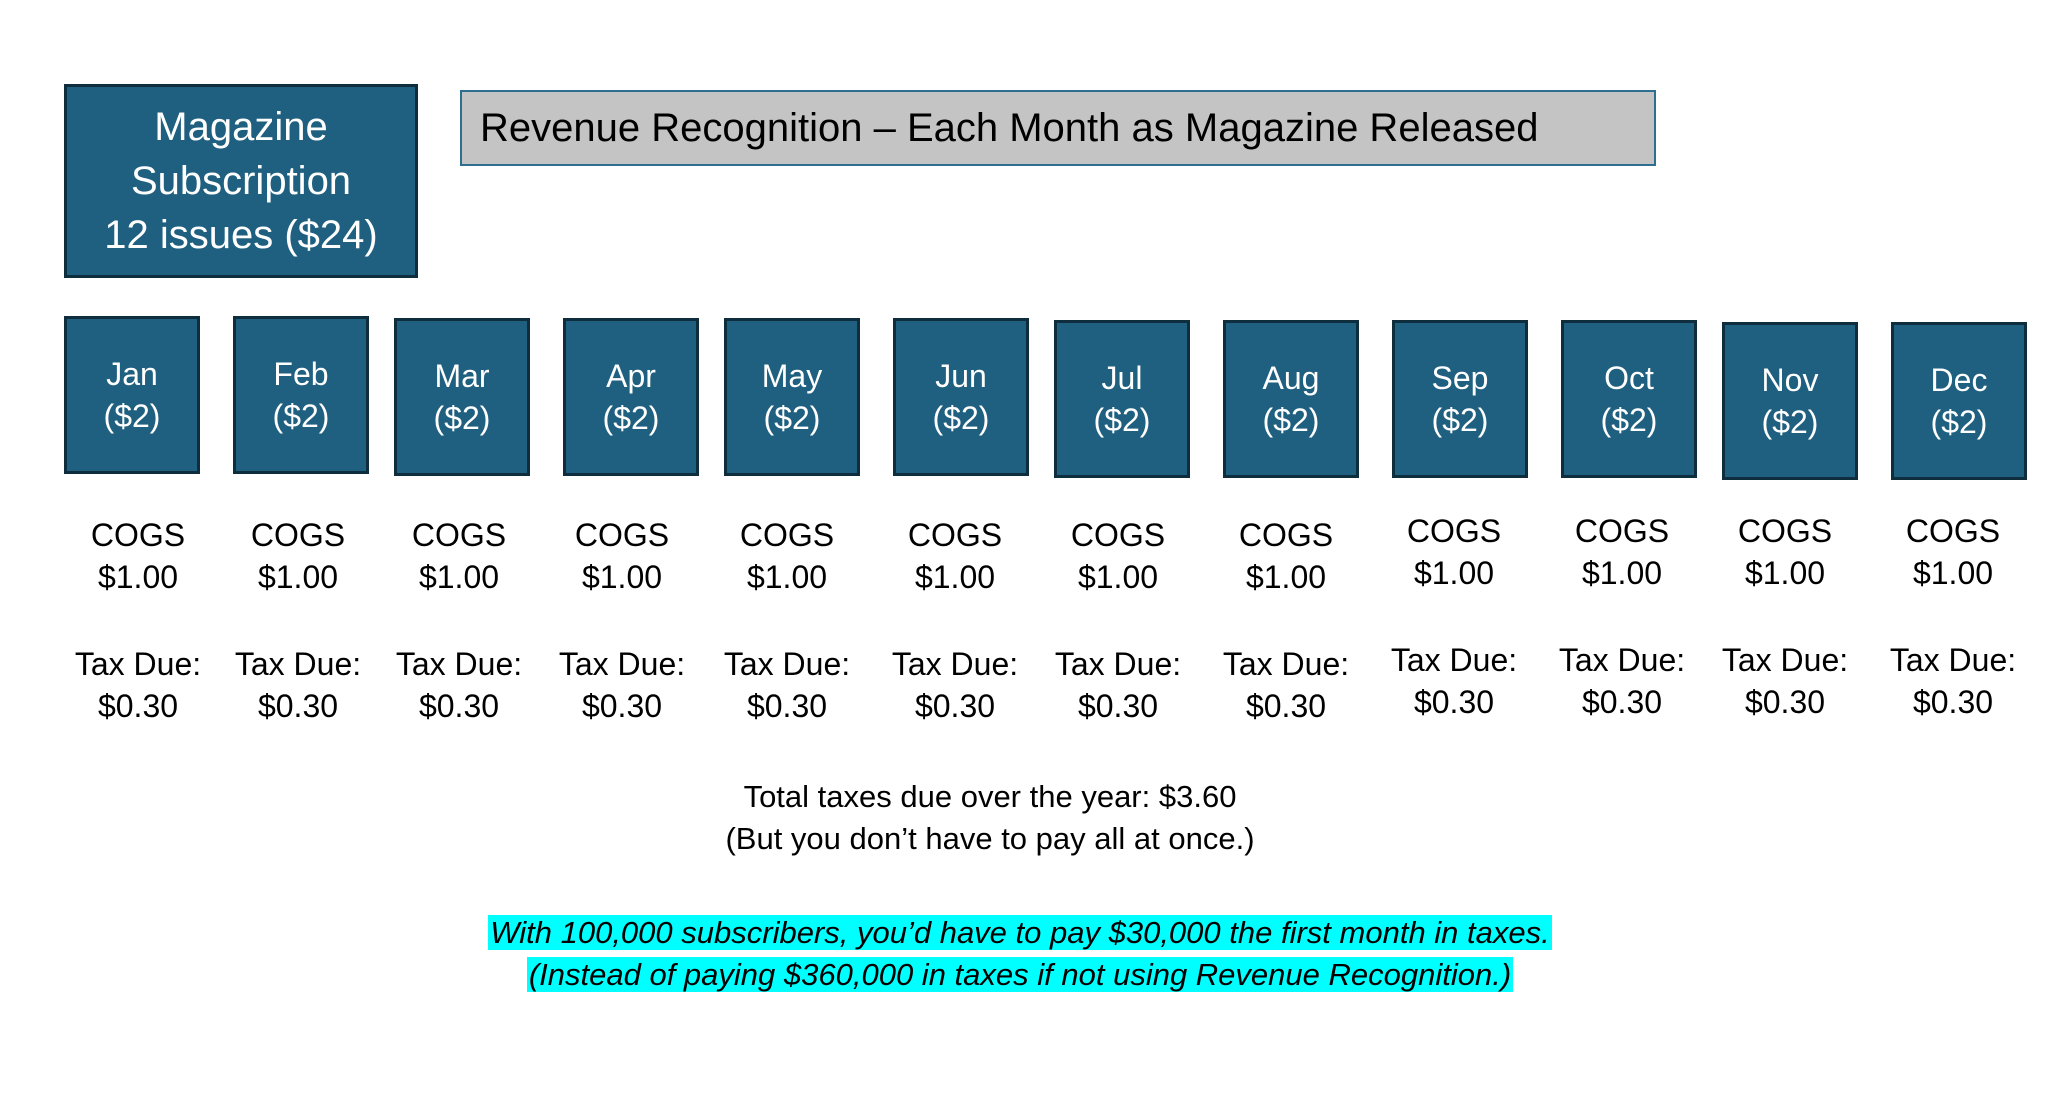 The height and width of the screenshot is (1096, 2072). What do you see at coordinates (622, 556) in the screenshot?
I see `cogs-block-apr: COGS $1.00` at bounding box center [622, 556].